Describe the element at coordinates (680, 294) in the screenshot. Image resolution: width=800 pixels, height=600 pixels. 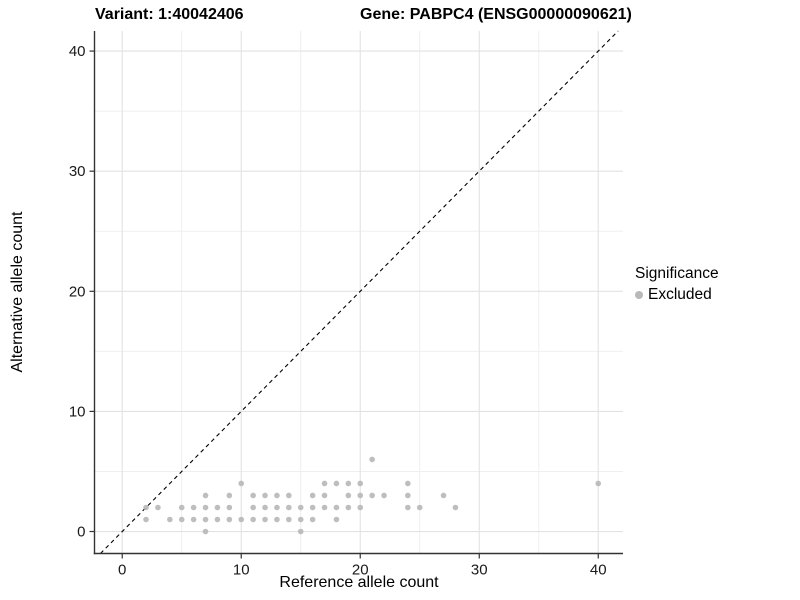
I see `legend-item-label: Excluded` at that location.